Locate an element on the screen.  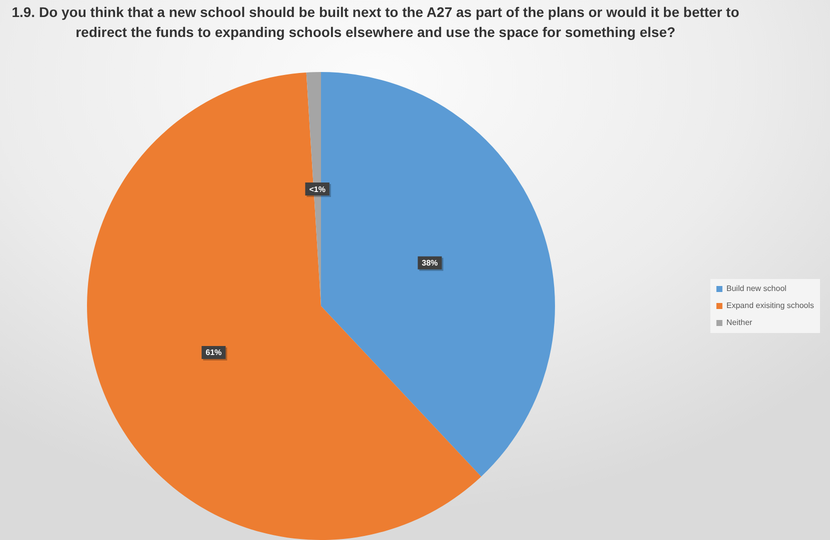
legend-label: Neither is located at coordinates (739, 323).